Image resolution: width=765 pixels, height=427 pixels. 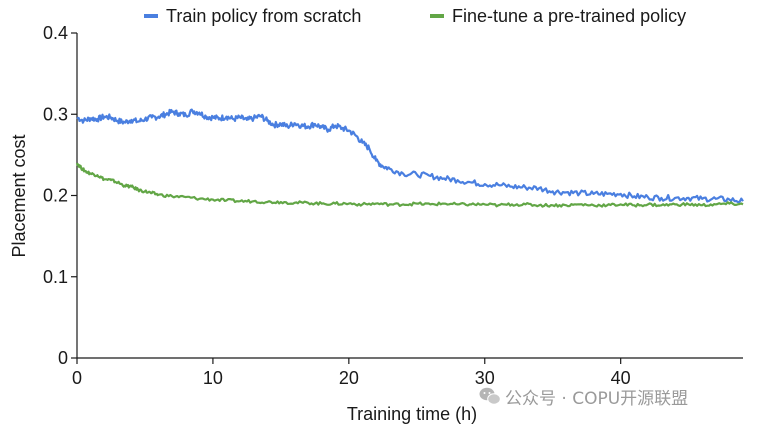 What do you see at coordinates (77, 378) in the screenshot?
I see `x-tick-label: 0` at bounding box center [77, 378].